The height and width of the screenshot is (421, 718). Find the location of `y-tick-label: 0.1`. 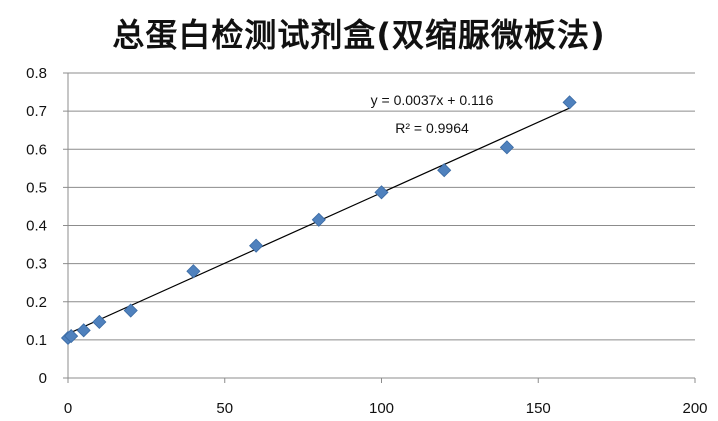

y-tick-label: 0.1 is located at coordinates (36, 340).